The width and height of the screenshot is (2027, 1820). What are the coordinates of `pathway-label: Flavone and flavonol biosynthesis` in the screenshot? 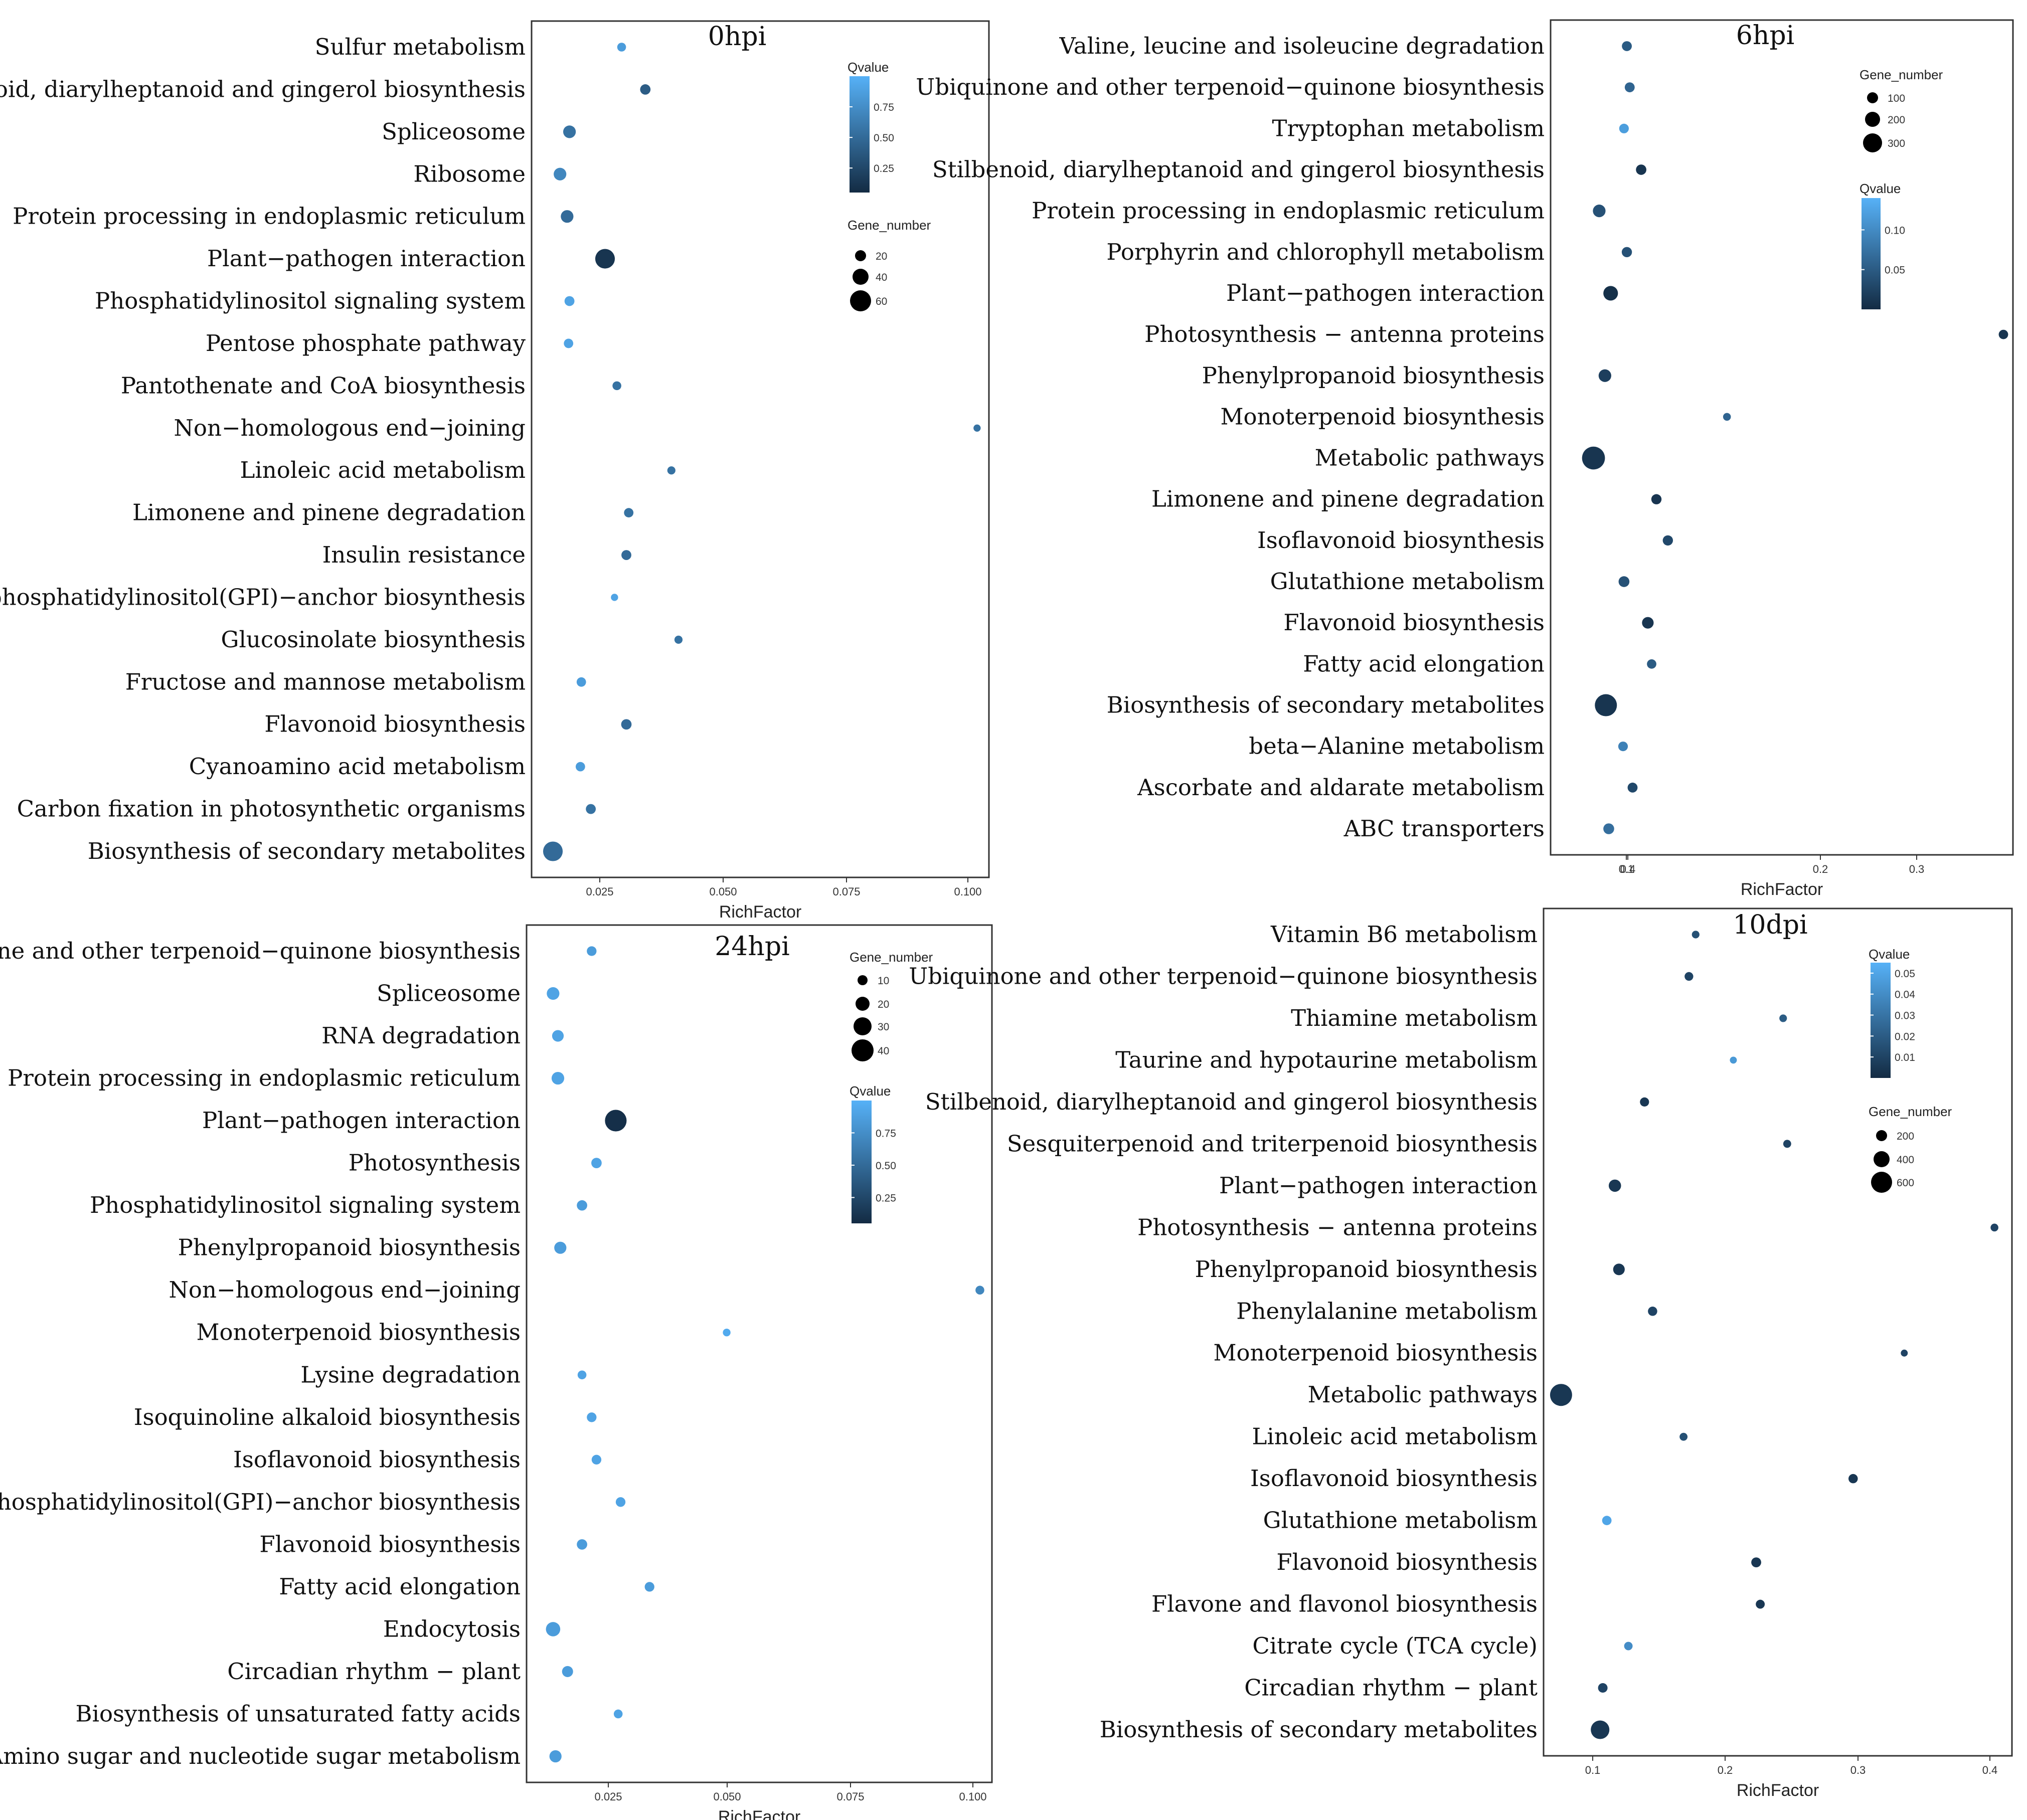 It's located at (1345, 1604).